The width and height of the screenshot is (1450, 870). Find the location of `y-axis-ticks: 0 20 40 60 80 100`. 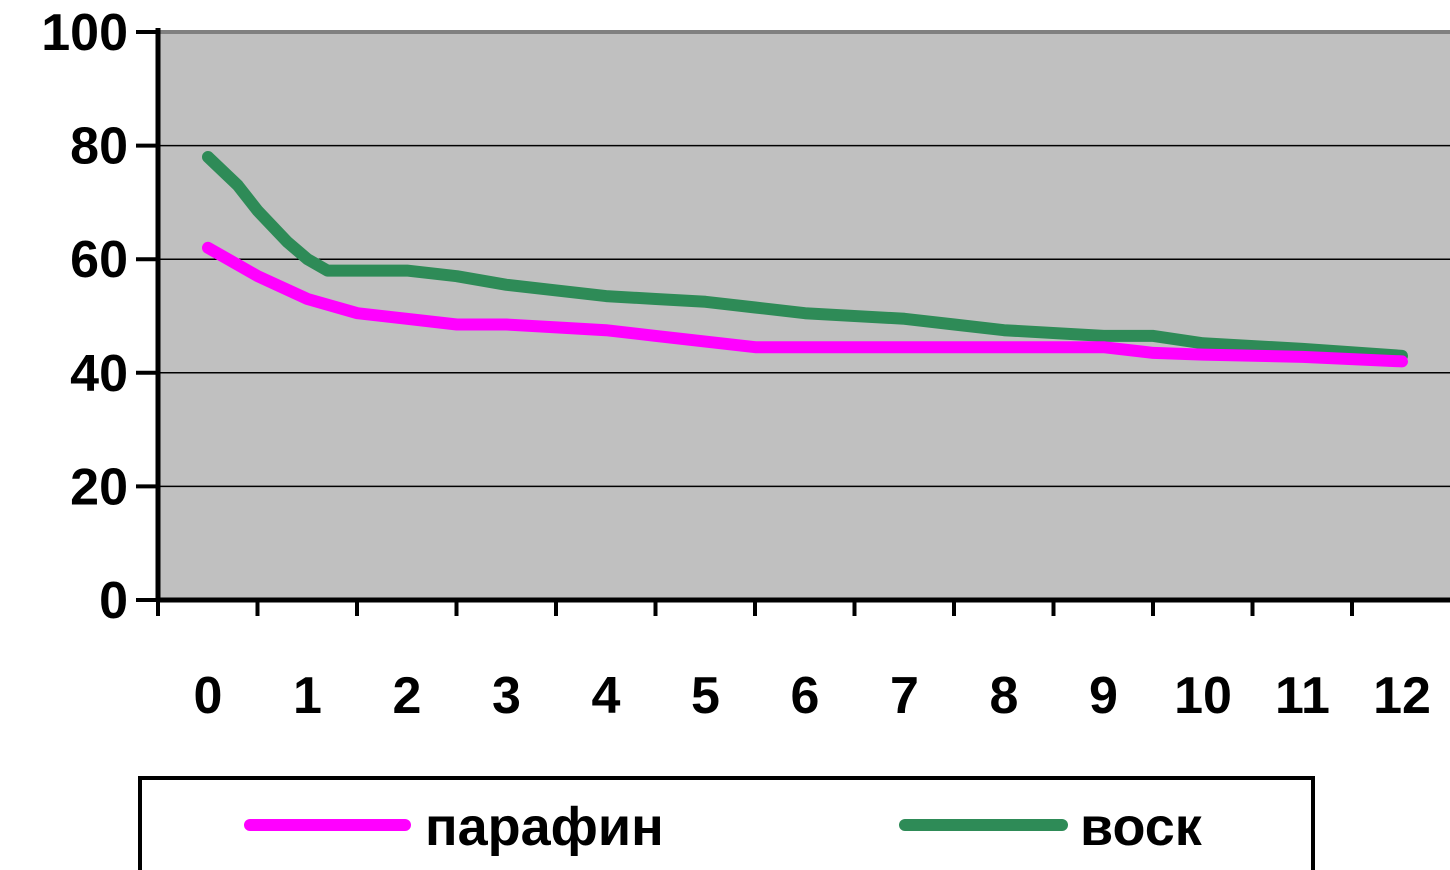

y-axis-ticks: 0 20 40 60 80 100 is located at coordinates (99, 317).